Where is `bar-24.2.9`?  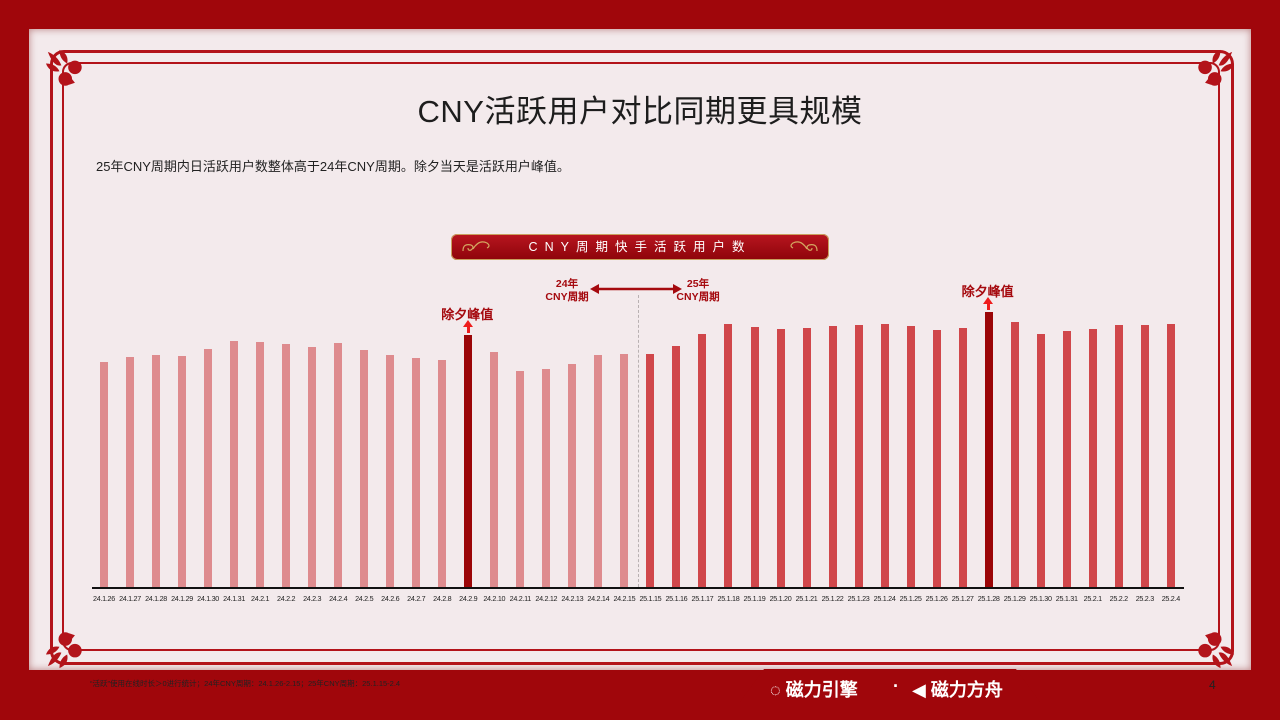
bar-24.2.9 is located at coordinates (468, 461).